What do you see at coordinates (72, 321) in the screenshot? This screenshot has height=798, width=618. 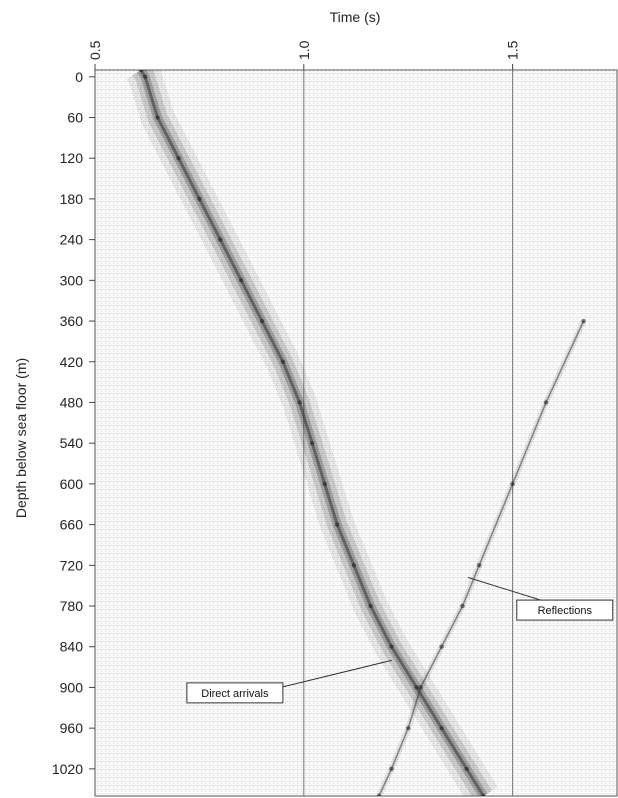 I see `y-tick-label: 360` at bounding box center [72, 321].